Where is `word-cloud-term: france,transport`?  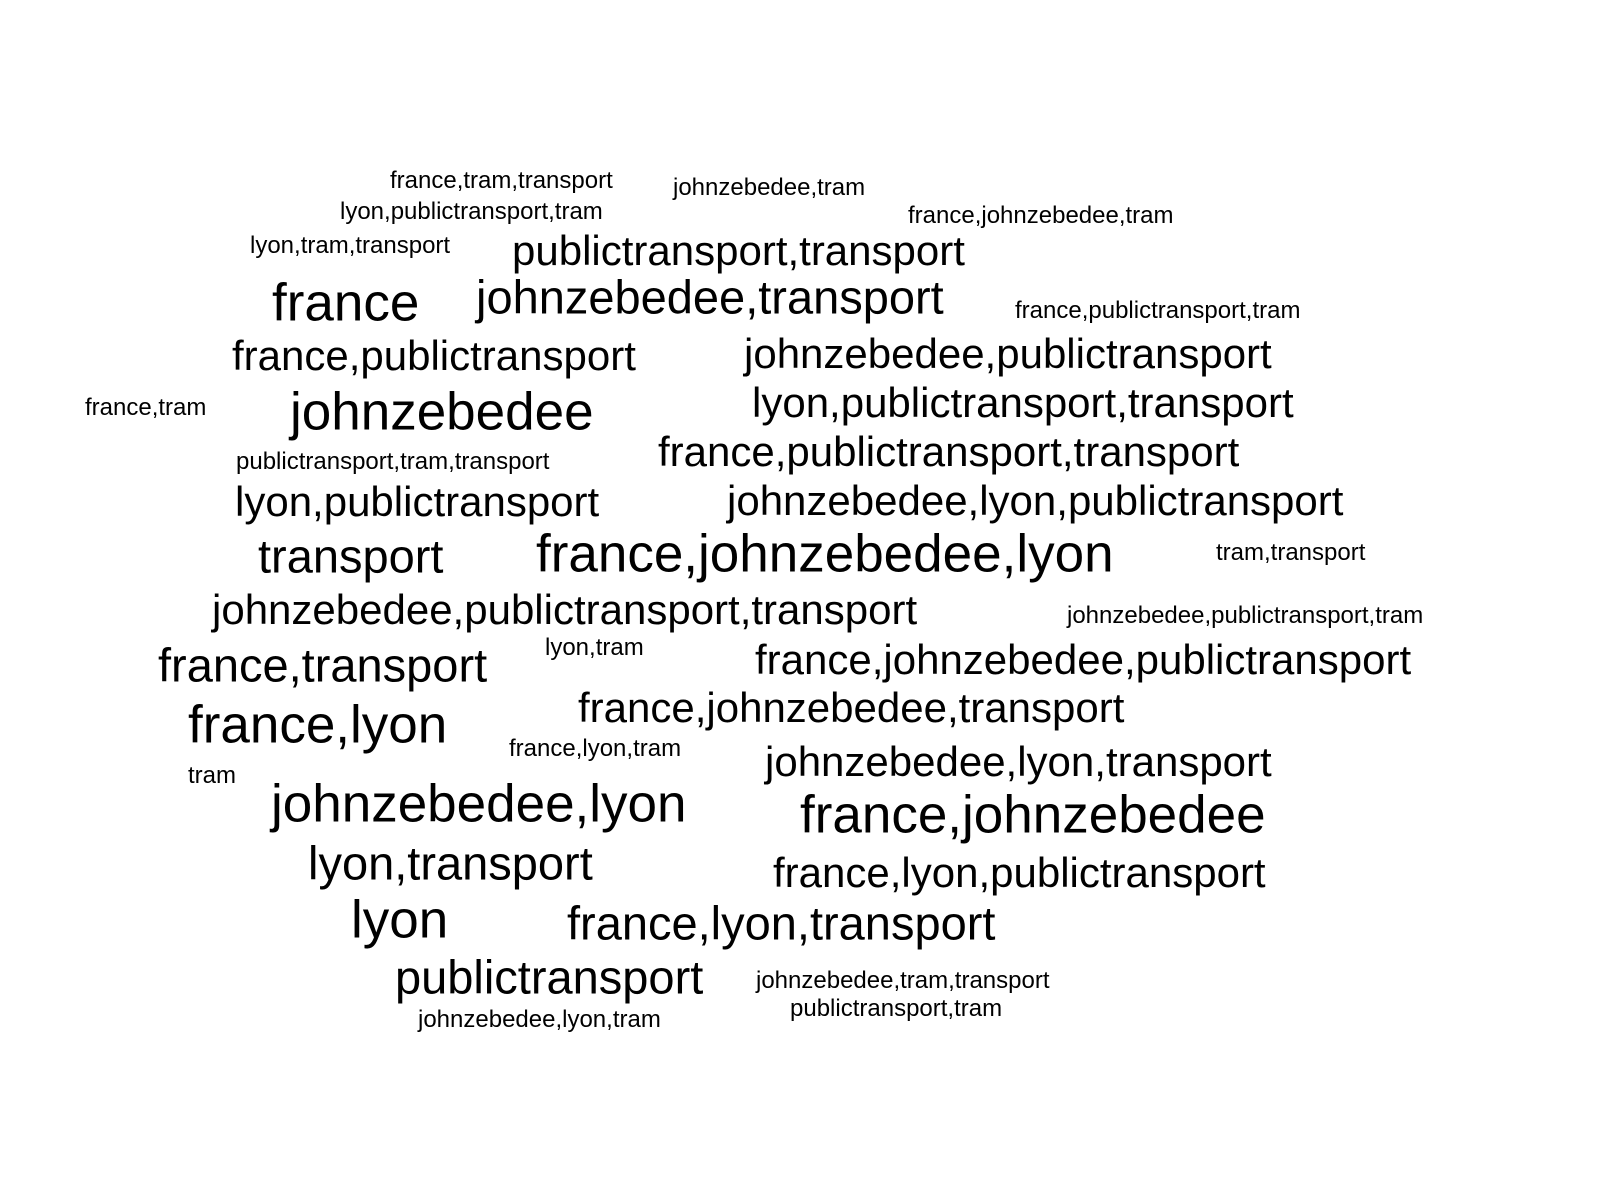
word-cloud-term: france,transport is located at coordinates (323, 665).